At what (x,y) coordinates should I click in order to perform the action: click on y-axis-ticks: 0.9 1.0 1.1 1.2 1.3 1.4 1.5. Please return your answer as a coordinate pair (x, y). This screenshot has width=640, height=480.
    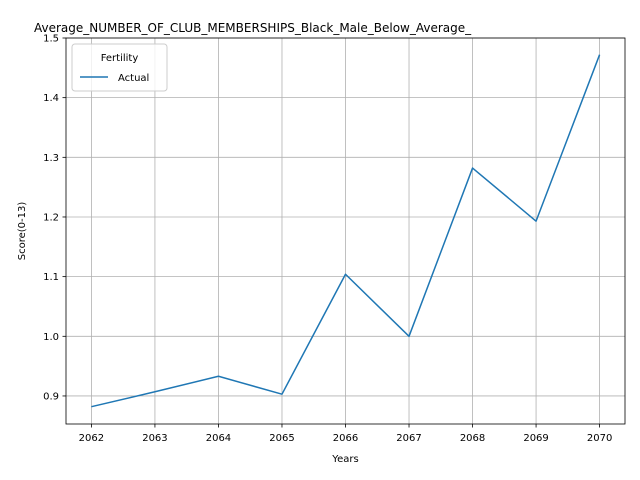
    Looking at the image, I should click on (54, 218).